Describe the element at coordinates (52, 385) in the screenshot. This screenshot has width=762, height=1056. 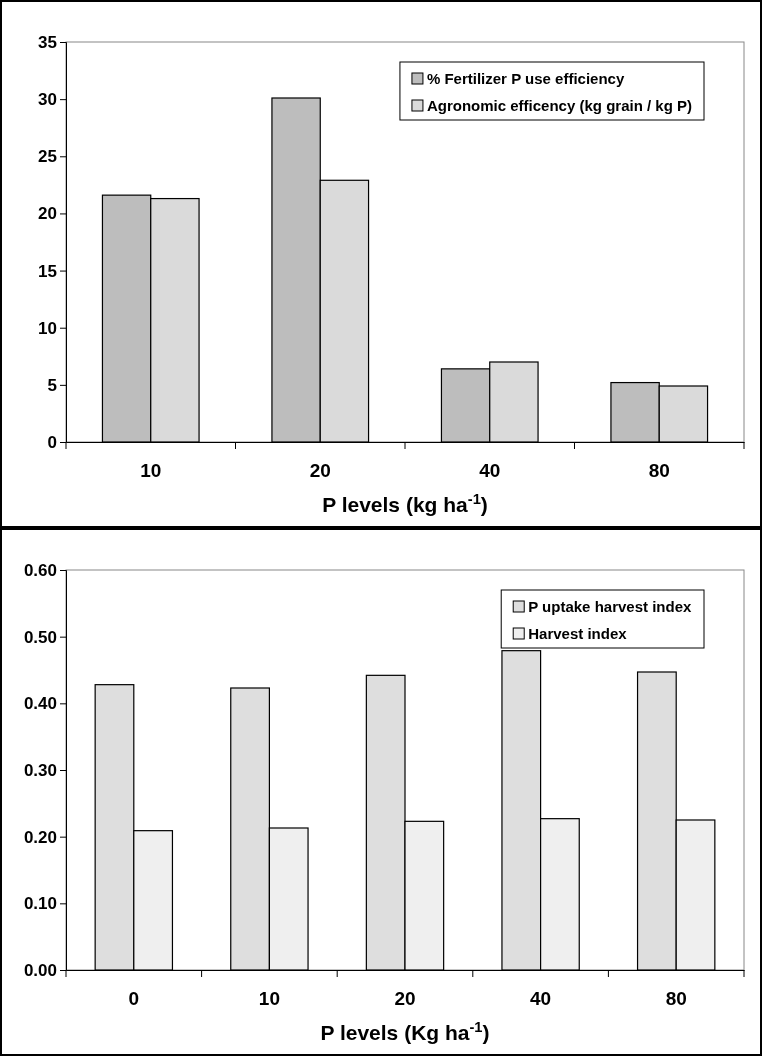
I see `y-tick-label: 5` at that location.